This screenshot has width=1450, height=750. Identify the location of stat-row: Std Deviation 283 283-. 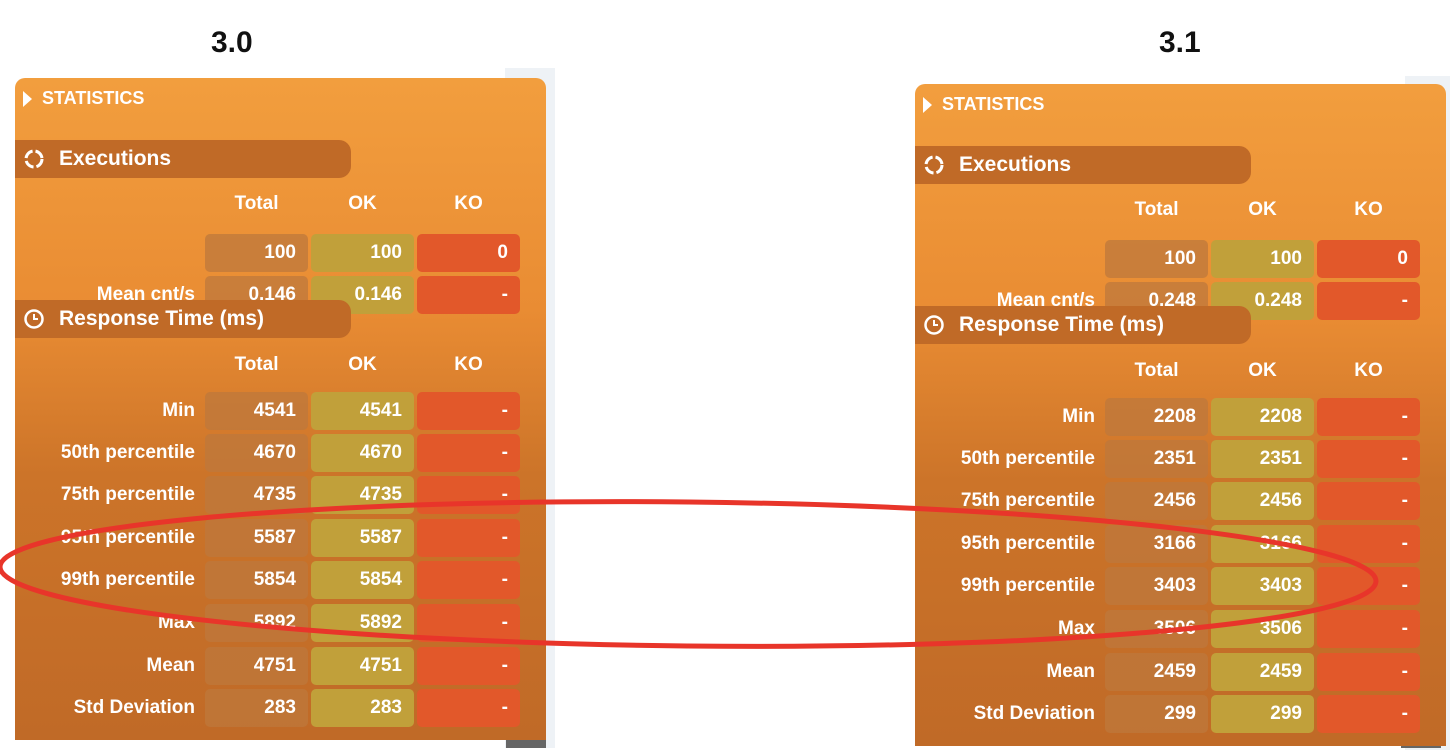
(280, 708).